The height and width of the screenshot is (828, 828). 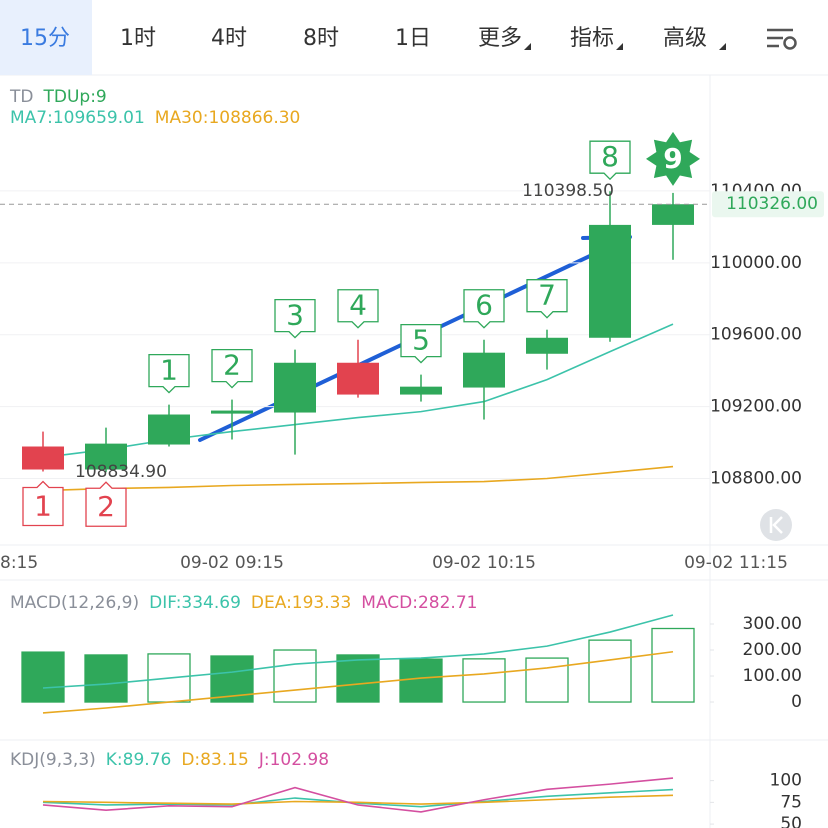 I want to click on y-tick-label: 300.00, so click(x=772, y=624).